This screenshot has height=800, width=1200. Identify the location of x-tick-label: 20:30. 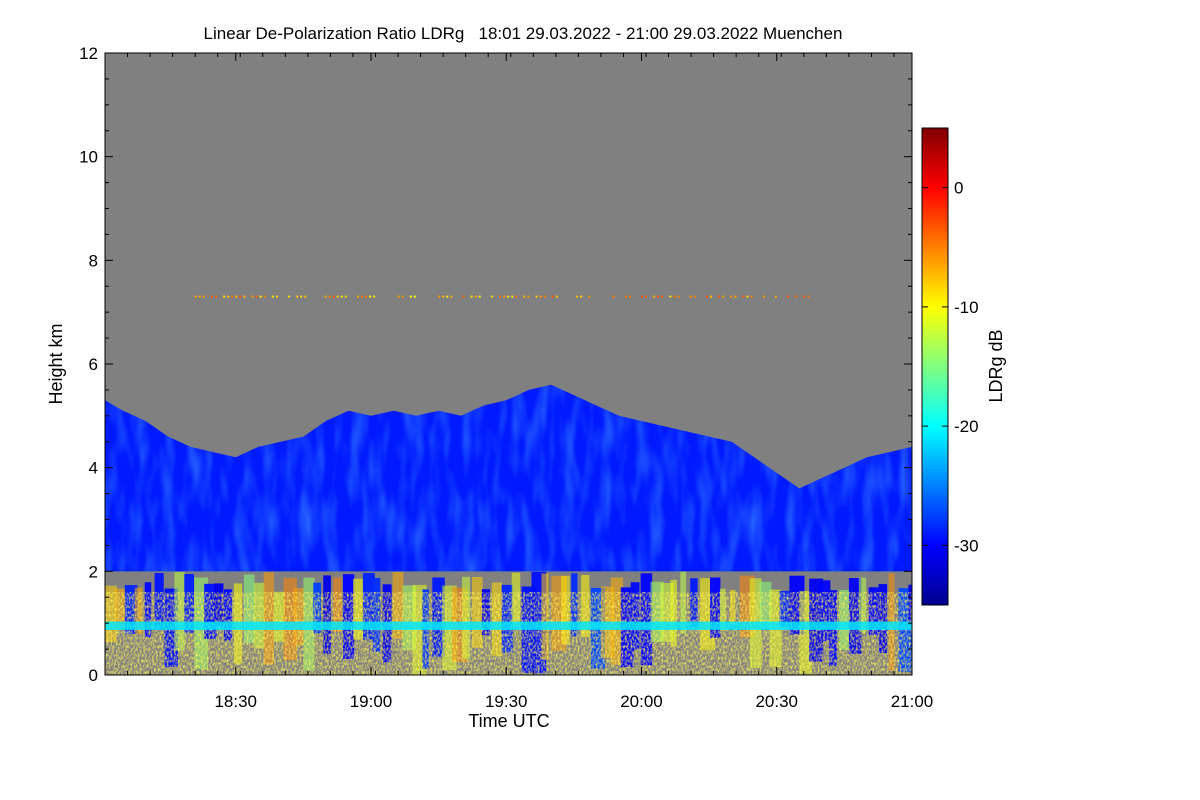
(776, 701).